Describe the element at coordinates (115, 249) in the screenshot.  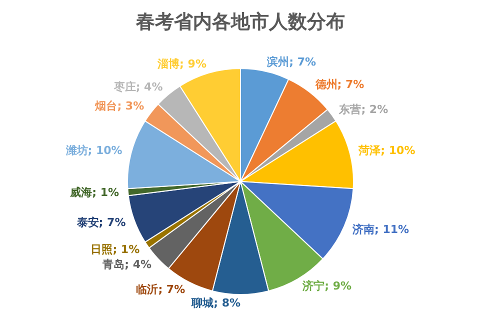
I see `slice-label: 日照; 1%` at that location.